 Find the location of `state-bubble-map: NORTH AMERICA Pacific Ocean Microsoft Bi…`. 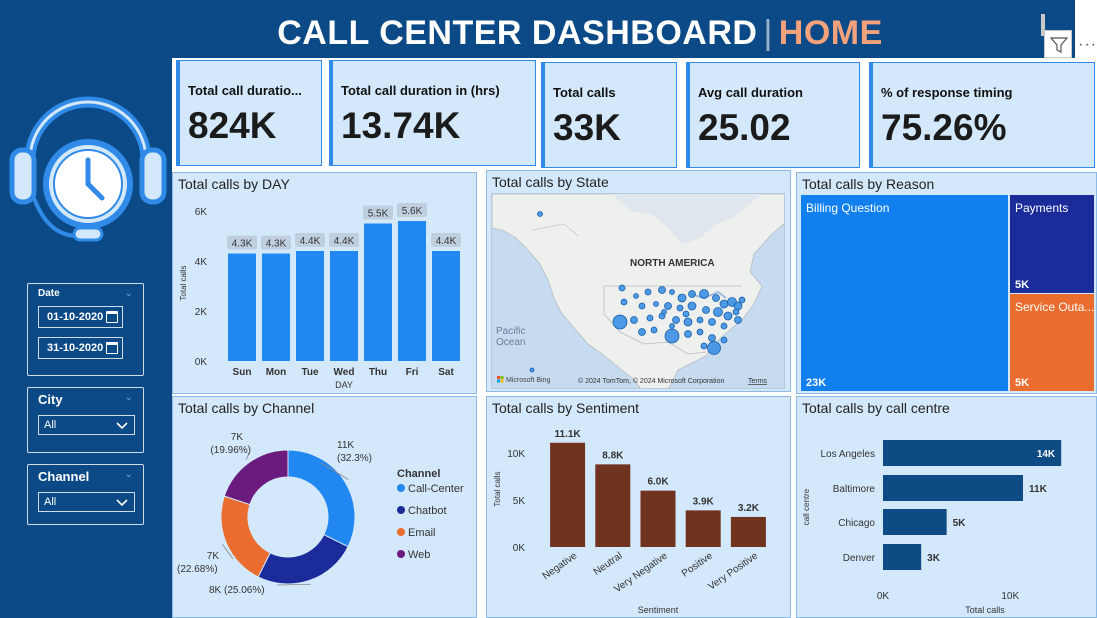

state-bubble-map: NORTH AMERICA Pacific Ocean Microsoft Bi… is located at coordinates (638, 291).